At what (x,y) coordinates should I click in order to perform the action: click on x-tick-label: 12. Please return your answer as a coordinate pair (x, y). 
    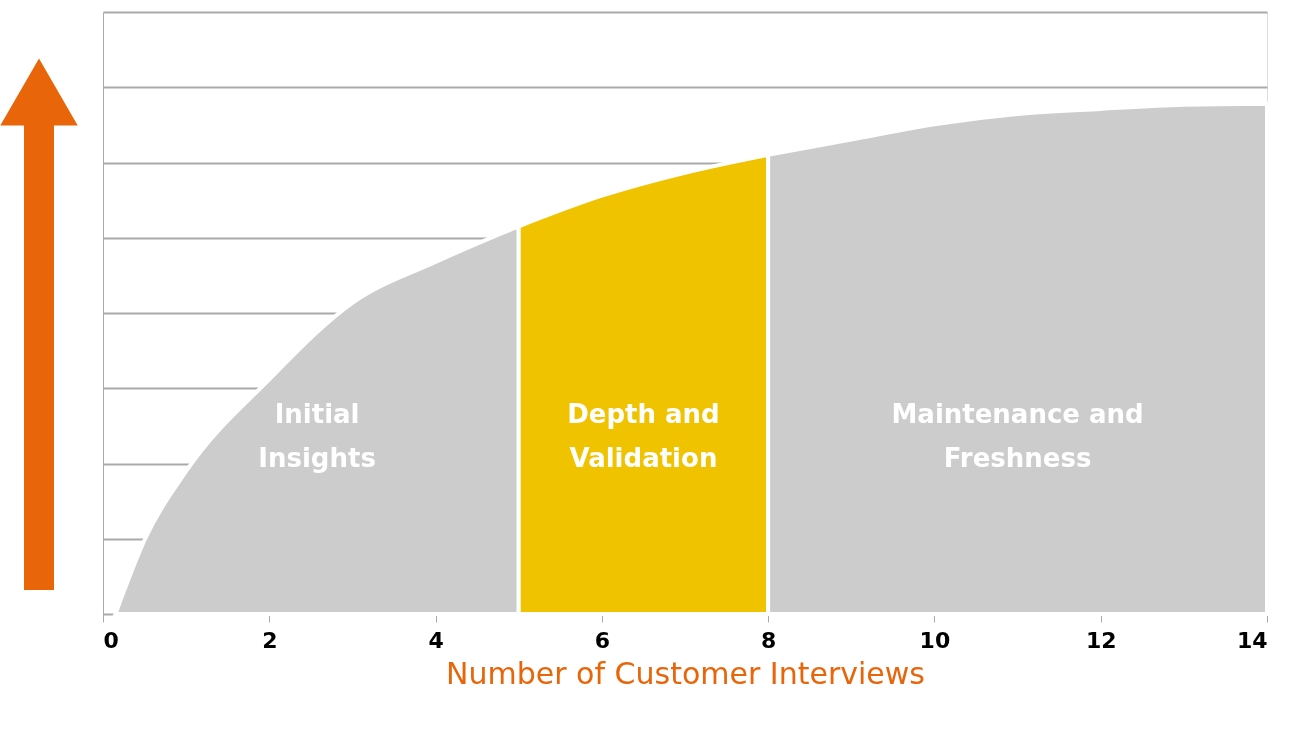
    Looking at the image, I should click on (1101, 640).